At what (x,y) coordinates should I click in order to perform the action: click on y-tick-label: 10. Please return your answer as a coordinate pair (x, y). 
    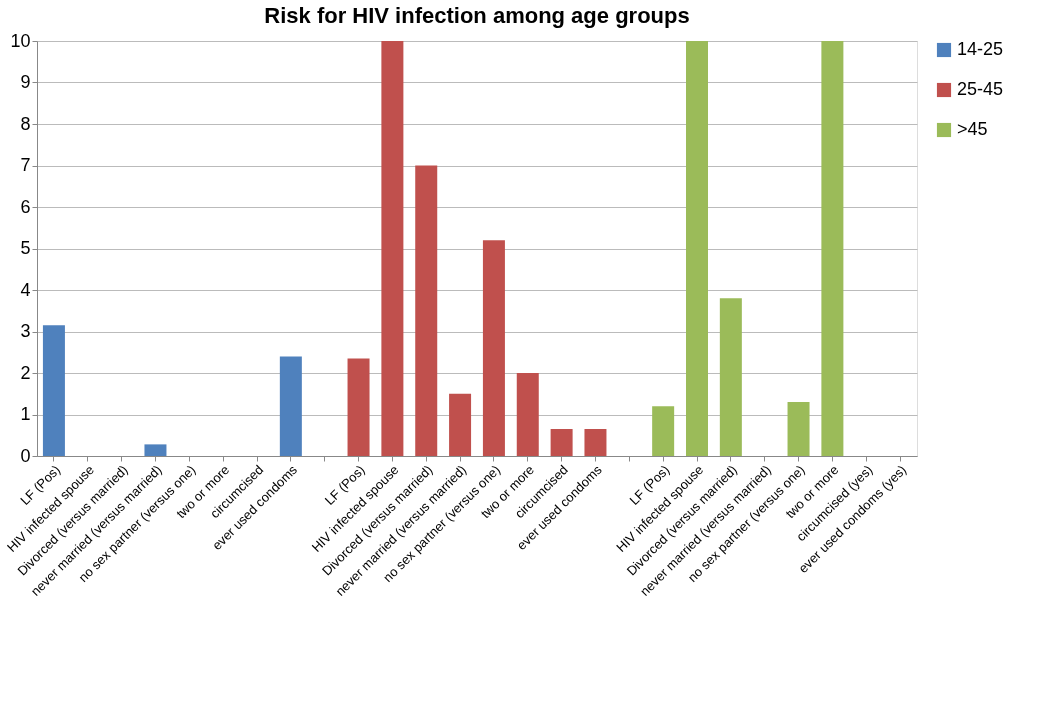
    Looking at the image, I should click on (20, 40).